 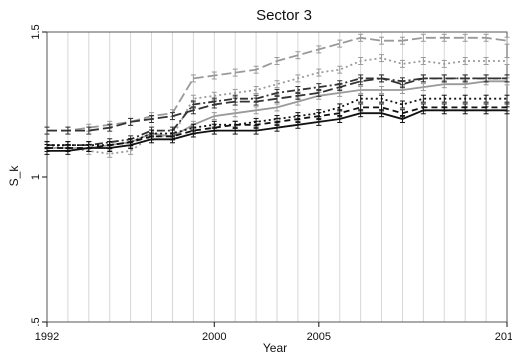 What do you see at coordinates (284, 15) in the screenshot?
I see `chart-title: Sector 3` at bounding box center [284, 15].